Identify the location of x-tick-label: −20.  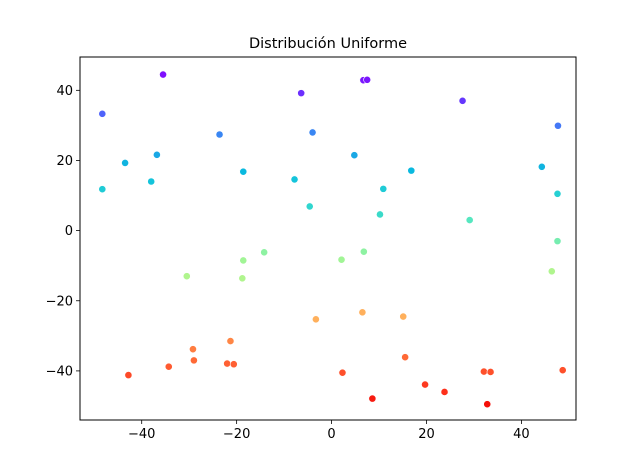
(236, 434).